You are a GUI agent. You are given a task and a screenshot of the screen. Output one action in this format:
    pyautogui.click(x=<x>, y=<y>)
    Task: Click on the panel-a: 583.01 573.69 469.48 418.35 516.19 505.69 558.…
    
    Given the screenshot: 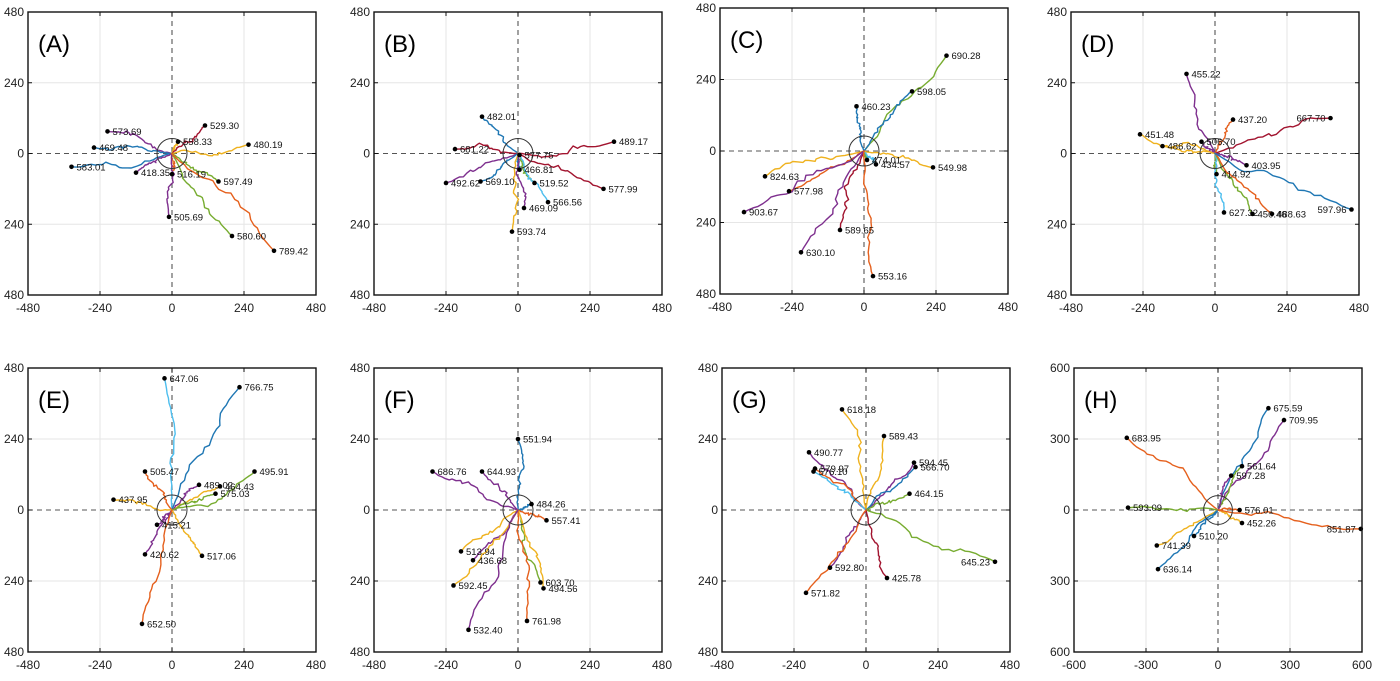 What is the action you would take?
    pyautogui.click(x=165, y=160)
    